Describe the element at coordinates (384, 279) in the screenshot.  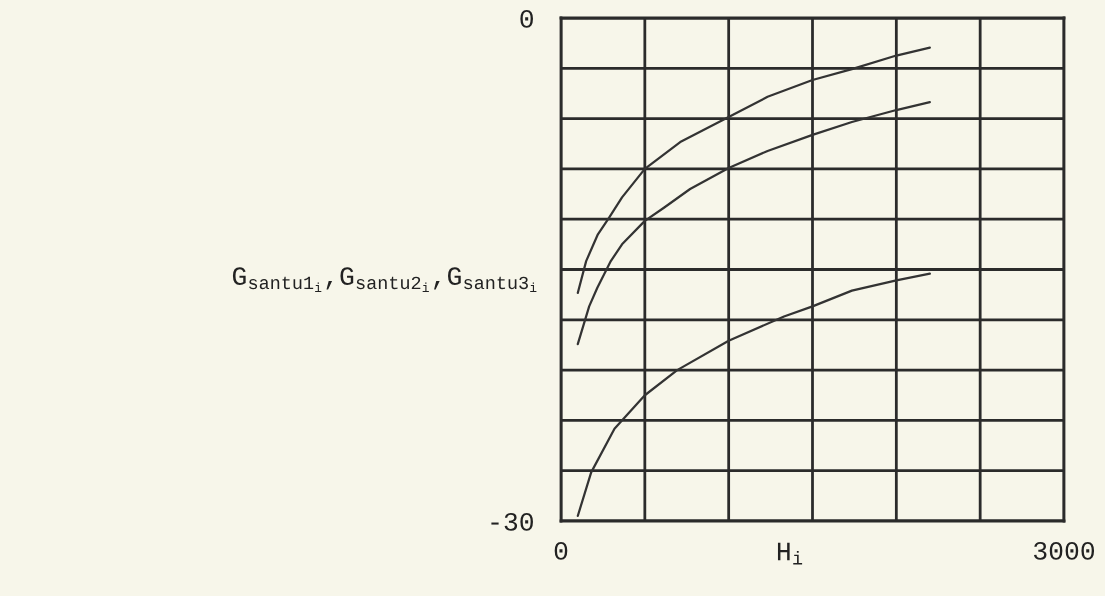
I see `y-axis-title: G$_{santu1i}$,G$_{santu2i}$,G$_{santu3i}$` at that location.